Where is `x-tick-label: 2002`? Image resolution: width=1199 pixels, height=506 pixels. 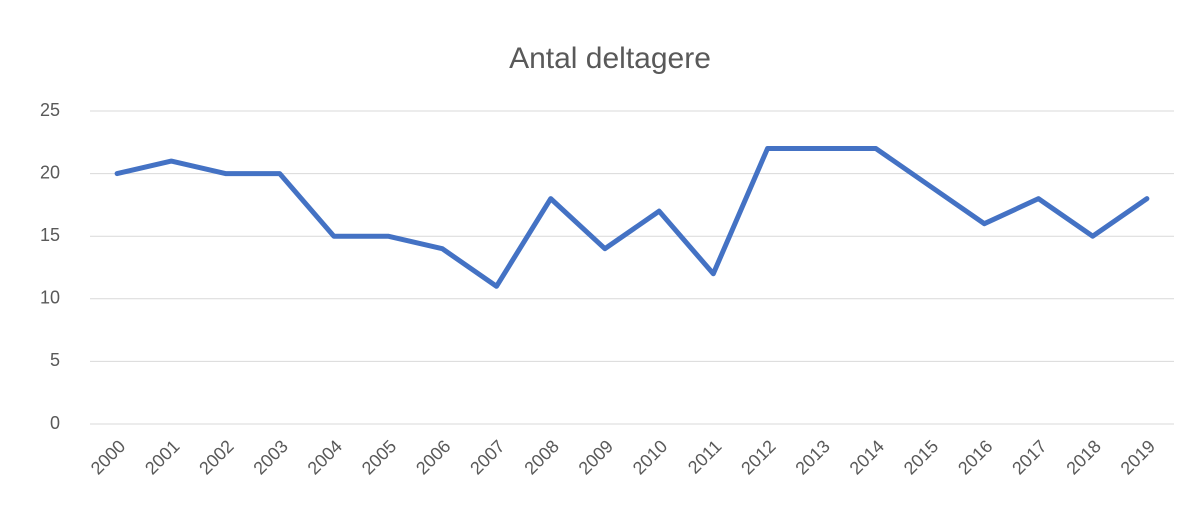 x-tick-label: 2002 is located at coordinates (216, 457).